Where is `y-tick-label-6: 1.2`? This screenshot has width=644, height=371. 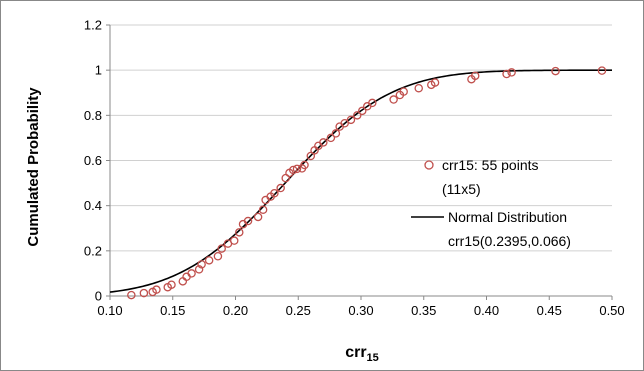 y-tick-label-6: 1.2 is located at coordinates (93, 25).